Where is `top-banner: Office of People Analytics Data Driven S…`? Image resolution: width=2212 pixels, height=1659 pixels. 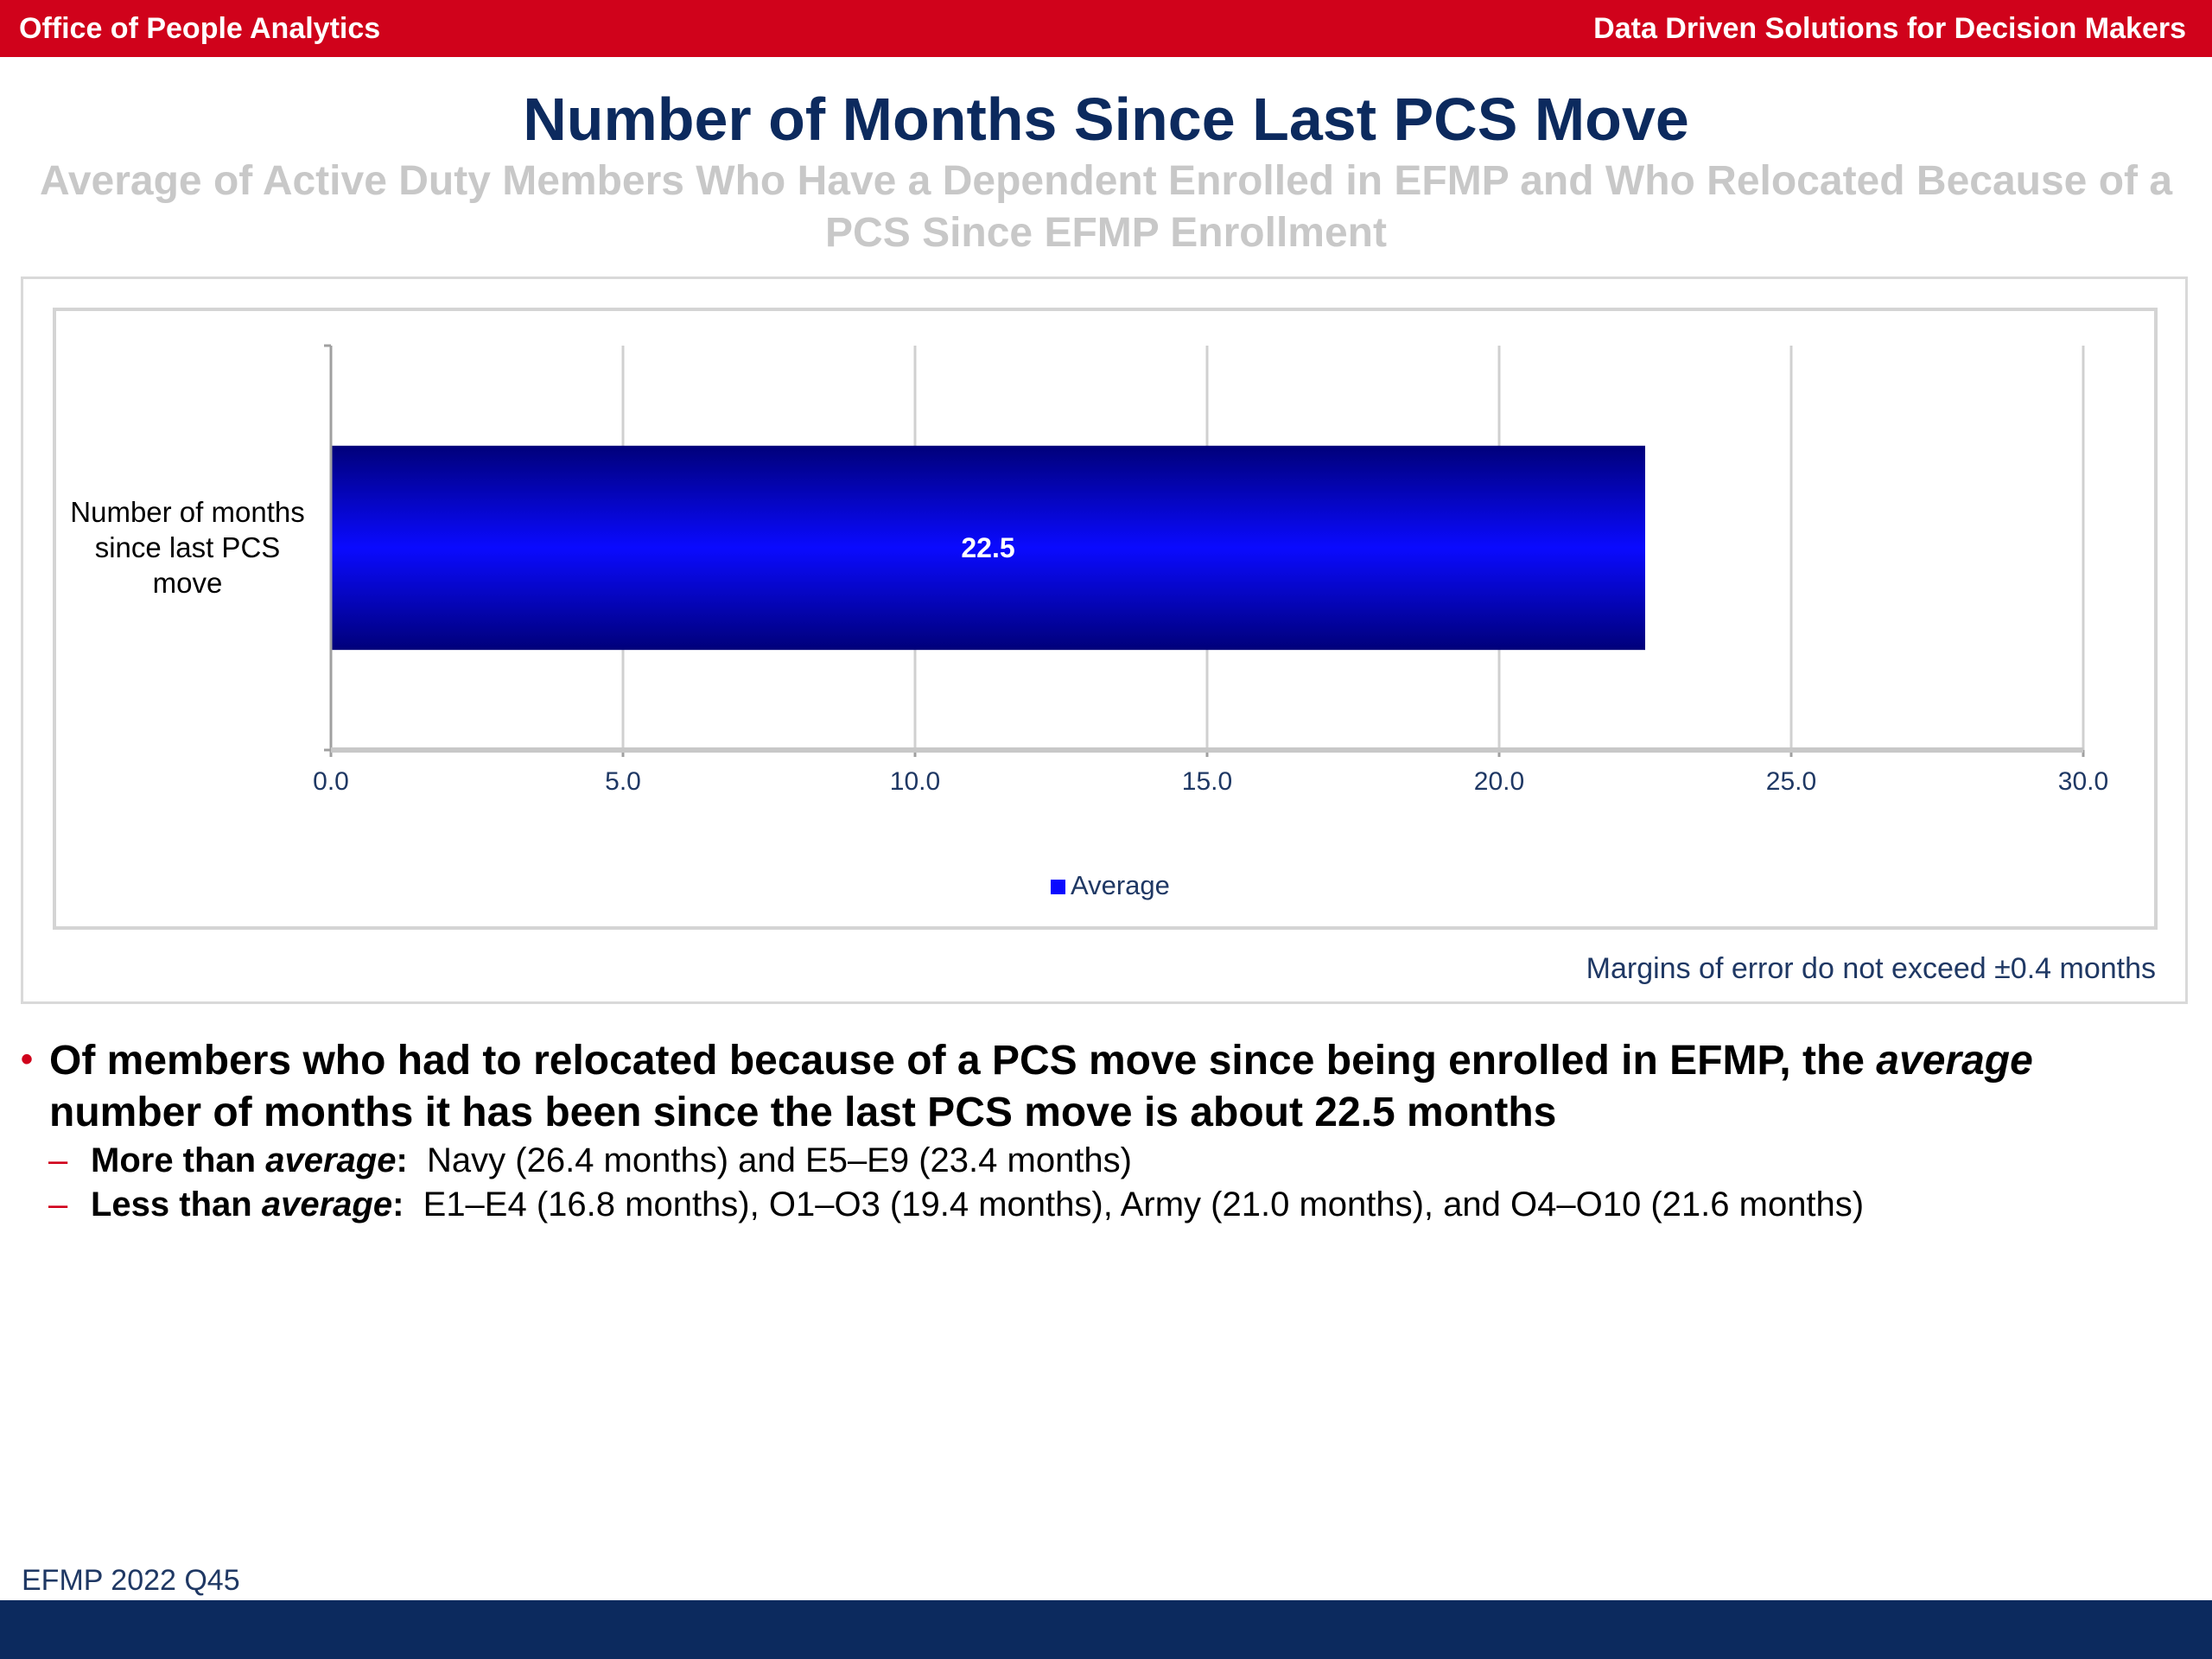
top-banner: Office of People Analytics Data Driven S… is located at coordinates (1106, 28).